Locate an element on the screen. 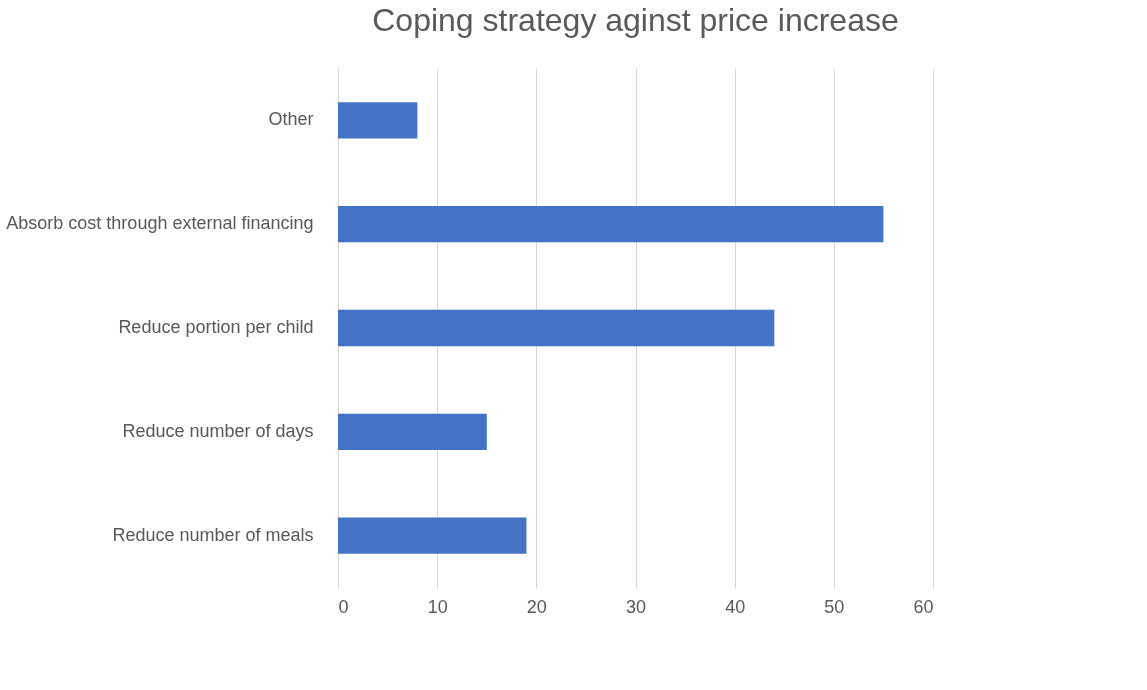 This screenshot has height=690, width=1147. x-tick-label: 30 is located at coordinates (636, 606).